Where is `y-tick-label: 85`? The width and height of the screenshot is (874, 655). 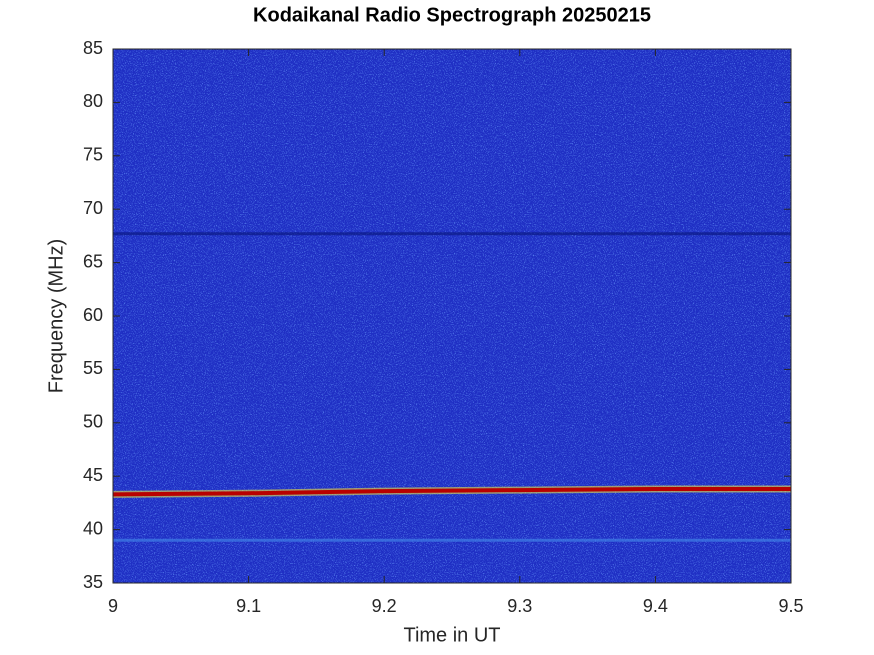
y-tick-label: 85 is located at coordinates (93, 48).